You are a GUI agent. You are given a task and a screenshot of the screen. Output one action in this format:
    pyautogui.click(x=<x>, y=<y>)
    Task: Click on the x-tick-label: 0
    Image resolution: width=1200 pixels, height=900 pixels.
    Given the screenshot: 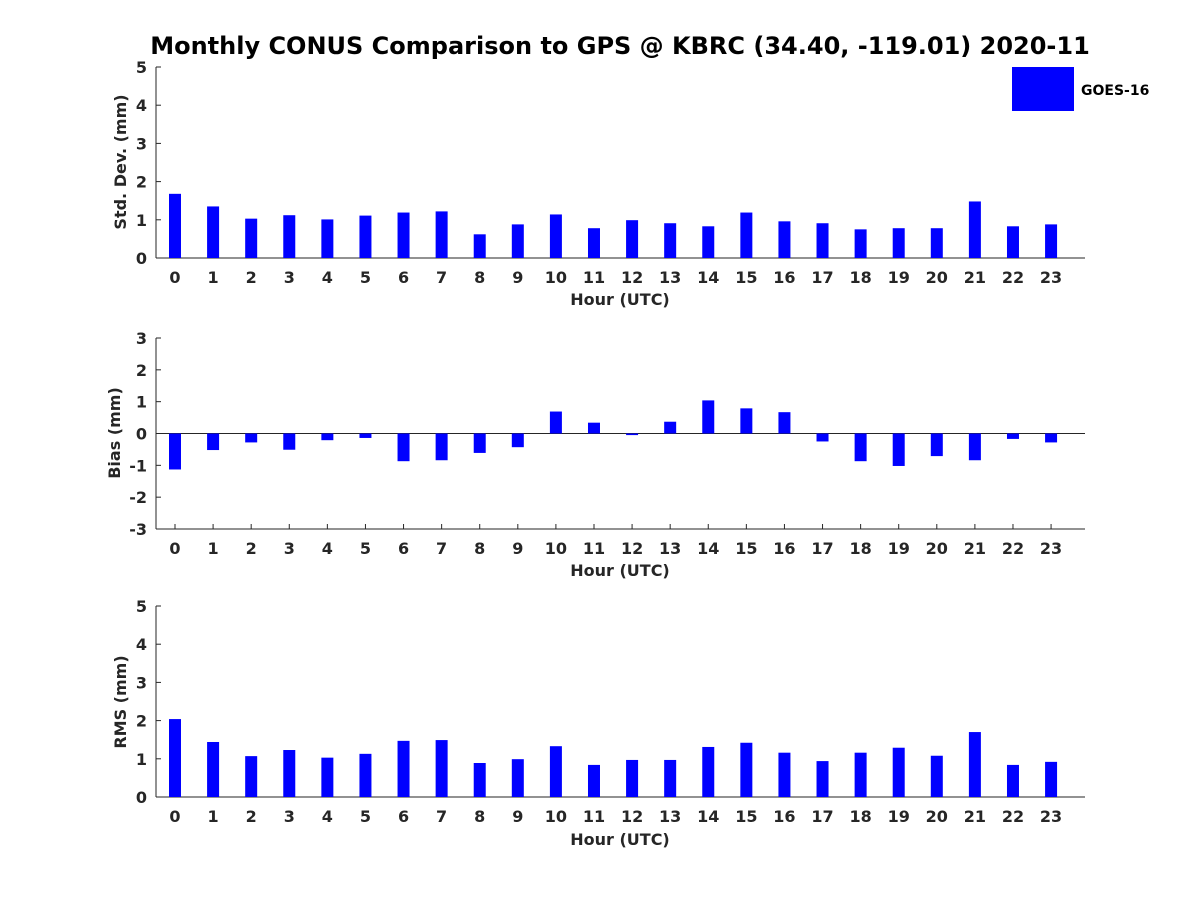 What is the action you would take?
    pyautogui.click(x=174, y=816)
    